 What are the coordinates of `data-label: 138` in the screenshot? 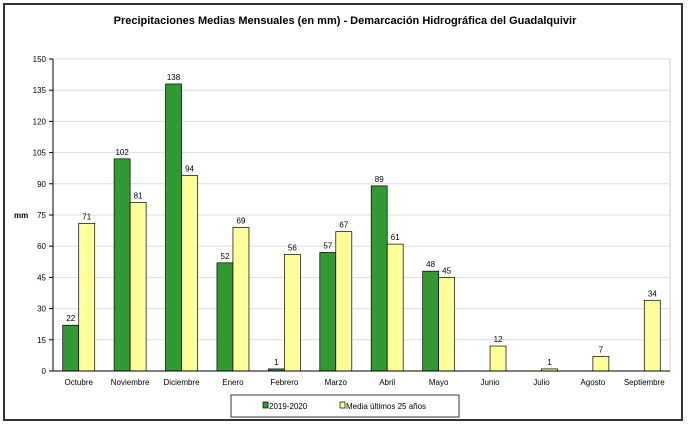 It's located at (174, 77).